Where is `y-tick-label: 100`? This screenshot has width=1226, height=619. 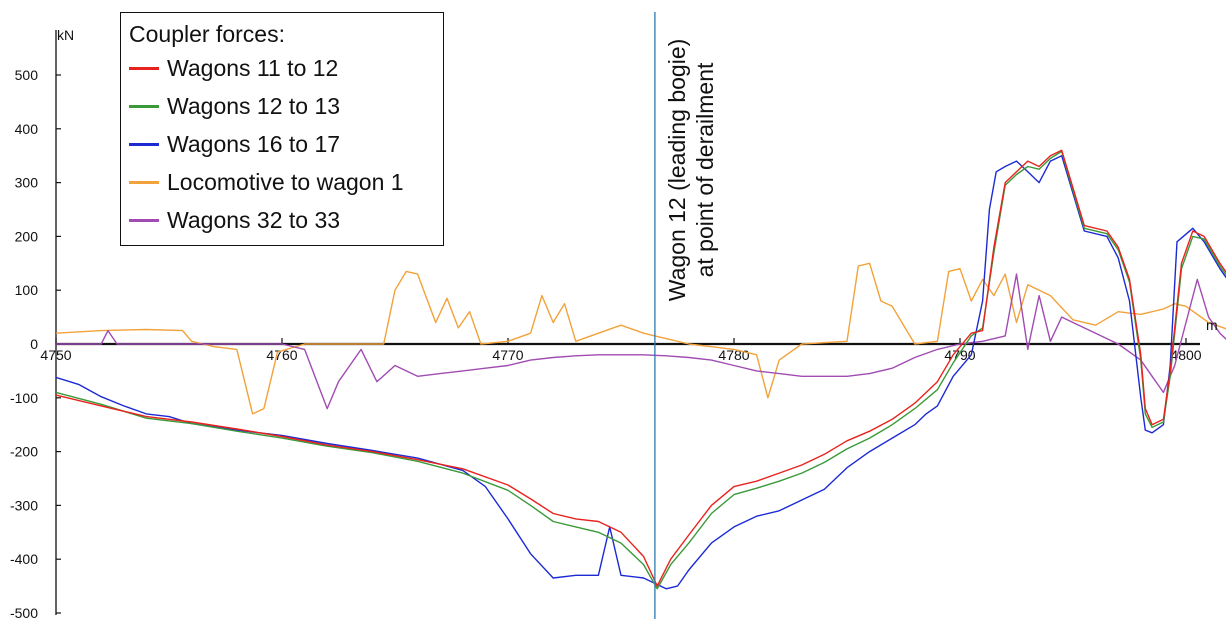
y-tick-label: 100 is located at coordinates (27, 290).